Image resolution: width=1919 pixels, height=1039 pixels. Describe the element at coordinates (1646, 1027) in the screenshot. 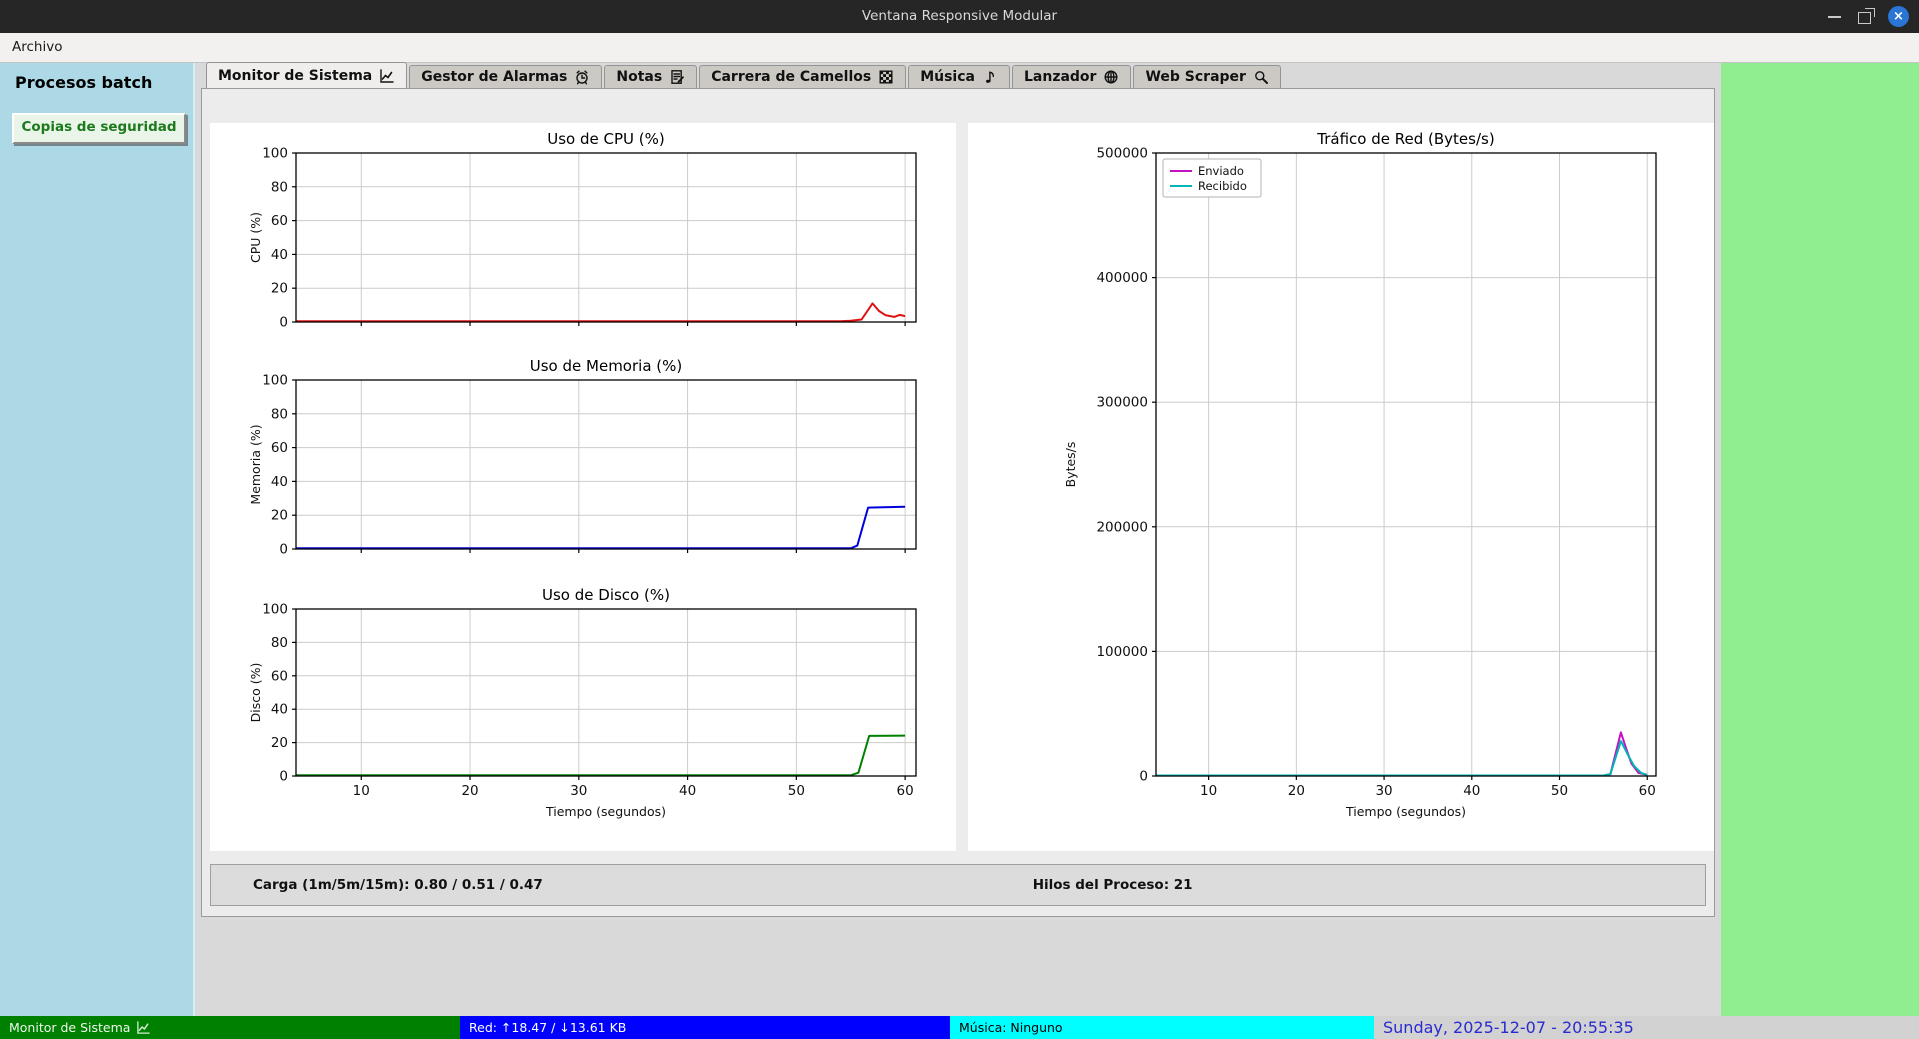

I see `status-clock-segment: Sunday, 2025-12-07 - 20:55:35` at that location.